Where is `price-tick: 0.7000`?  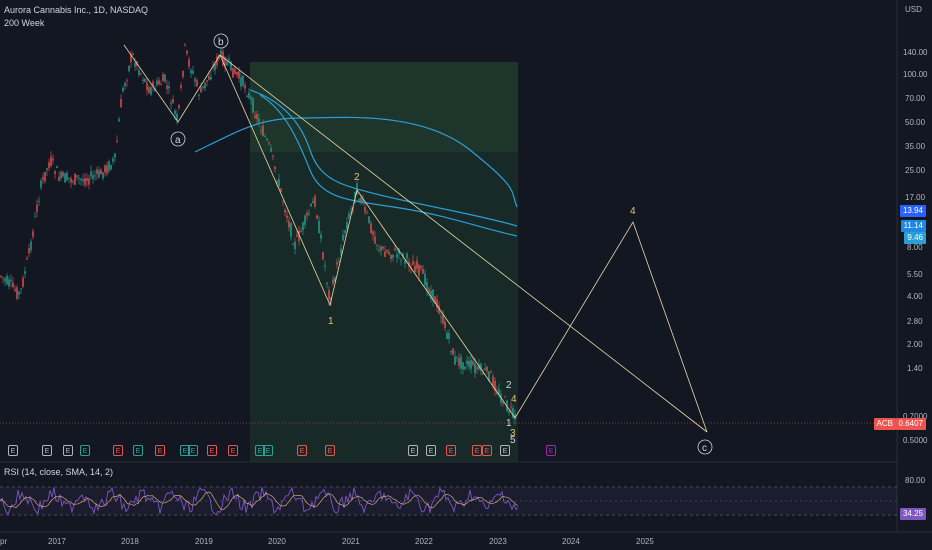
price-tick: 0.7000 is located at coordinates (915, 416).